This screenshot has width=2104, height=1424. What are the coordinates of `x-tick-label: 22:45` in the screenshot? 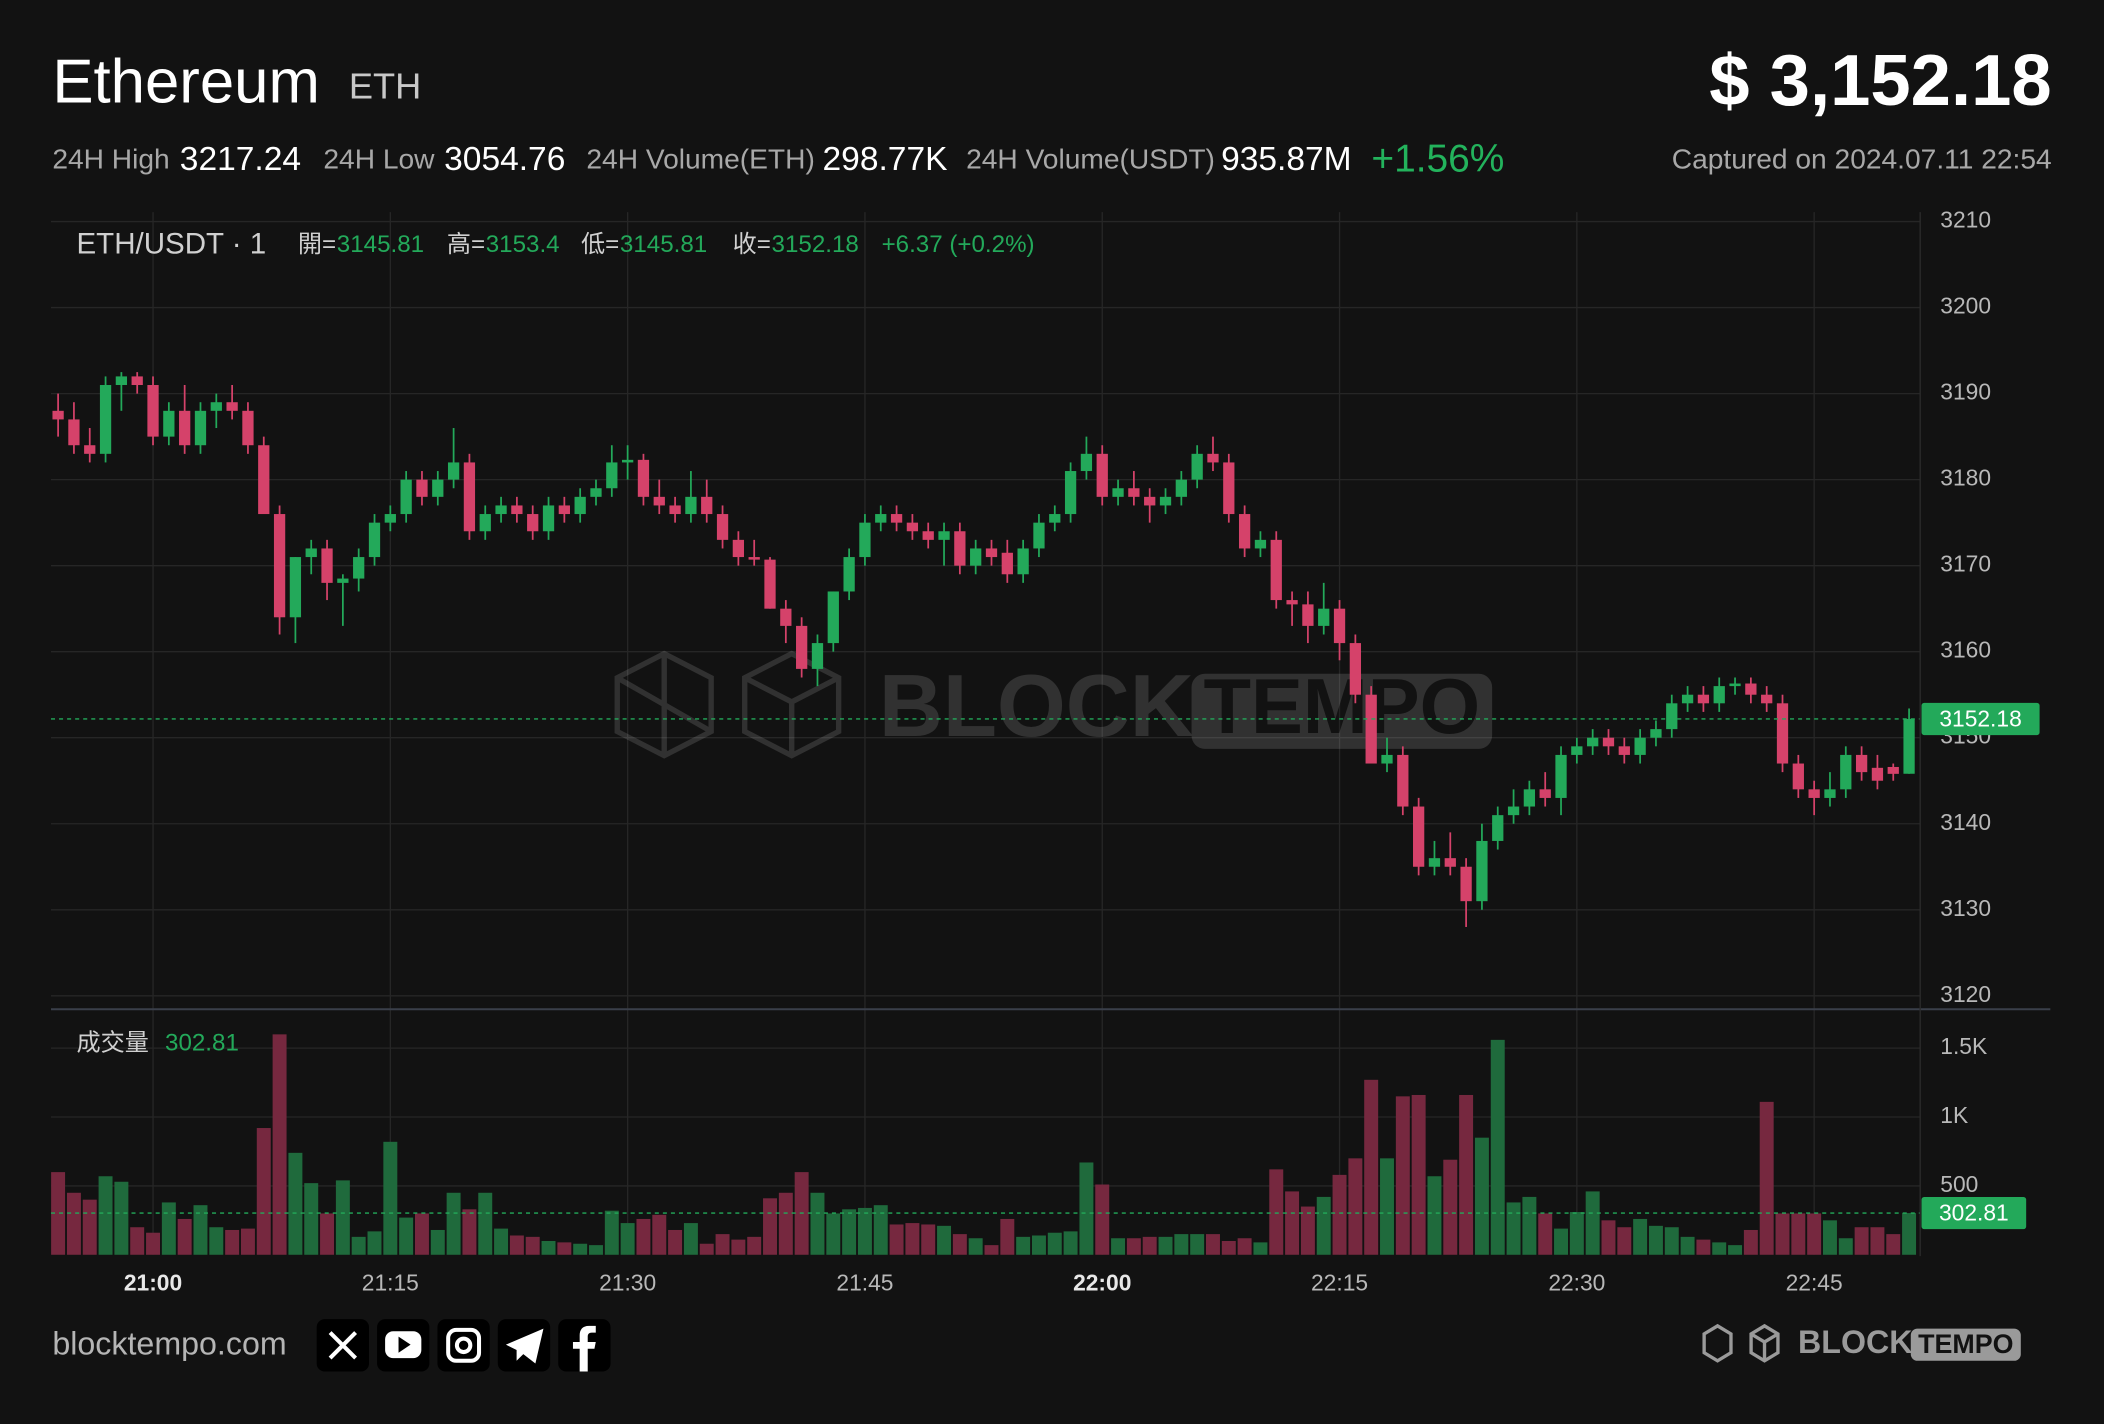 It's located at (1814, 1282).